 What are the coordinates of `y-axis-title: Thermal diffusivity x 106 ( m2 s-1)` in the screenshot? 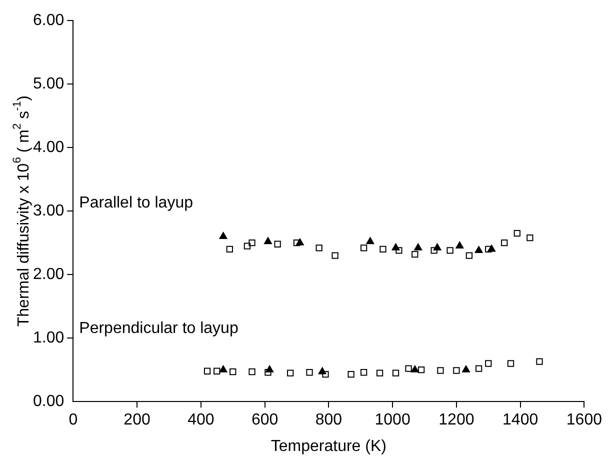 It's located at (22, 211).